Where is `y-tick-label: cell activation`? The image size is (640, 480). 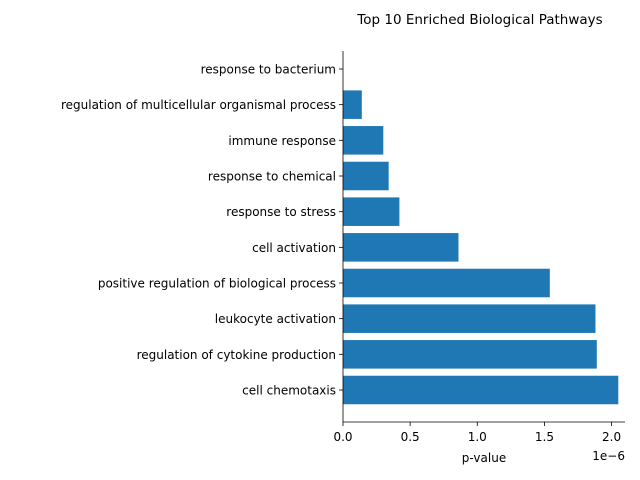
y-tick-label: cell activation is located at coordinates (294, 248).